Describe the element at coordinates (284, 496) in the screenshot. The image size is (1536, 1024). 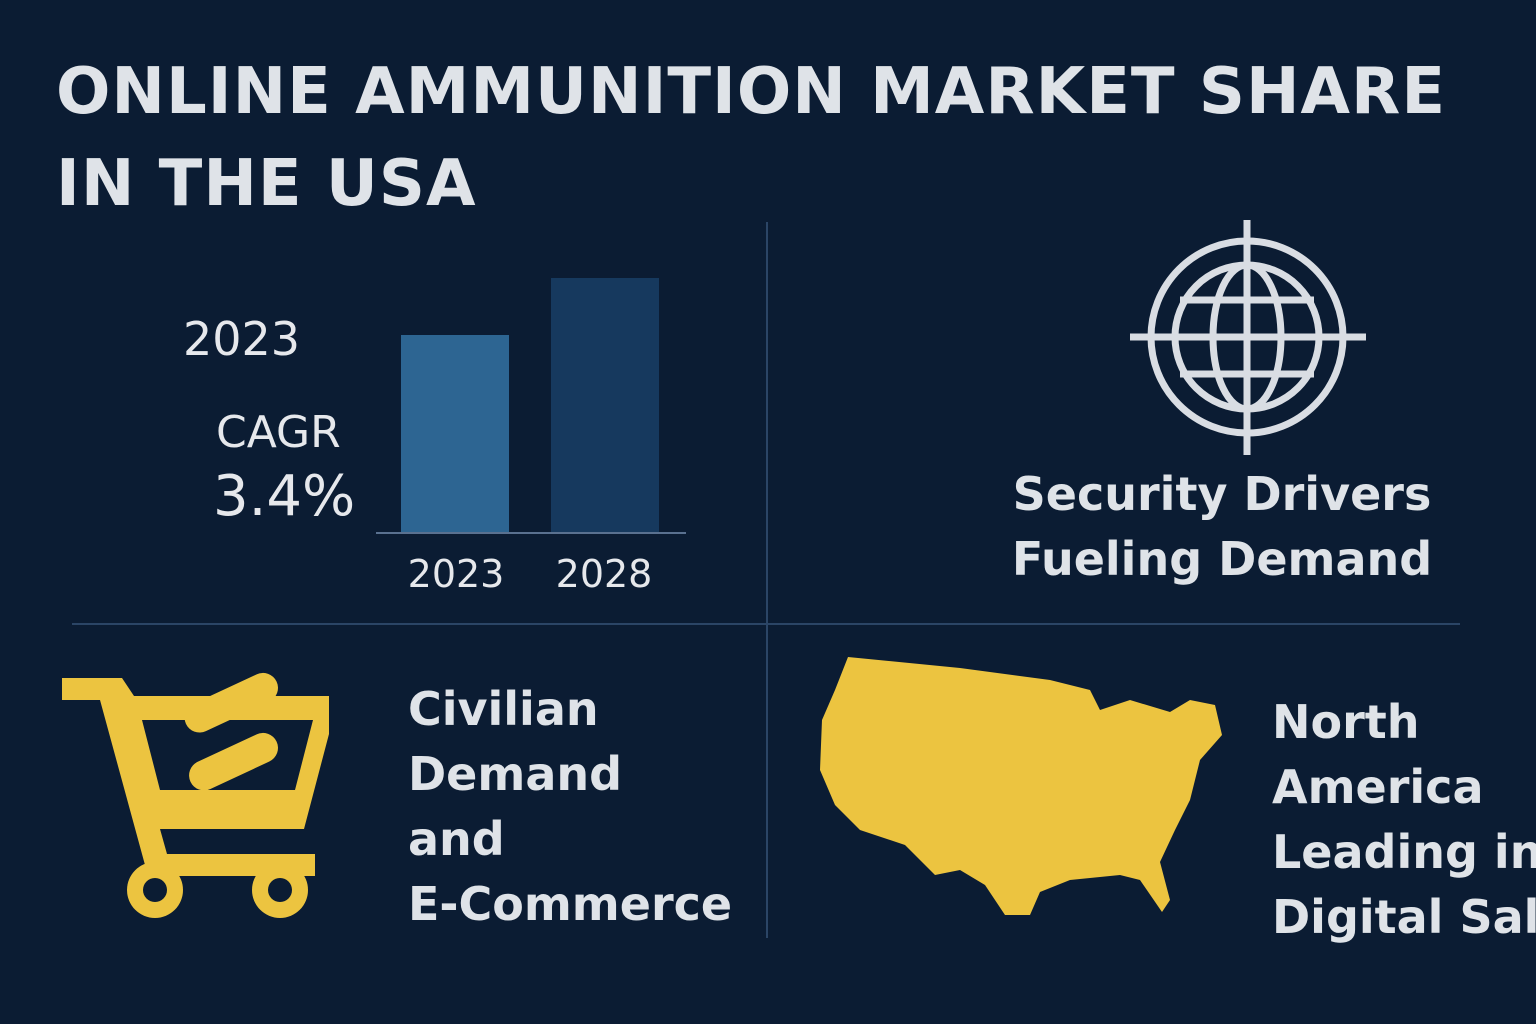
I see `cagr-value: 3.4%` at that location.